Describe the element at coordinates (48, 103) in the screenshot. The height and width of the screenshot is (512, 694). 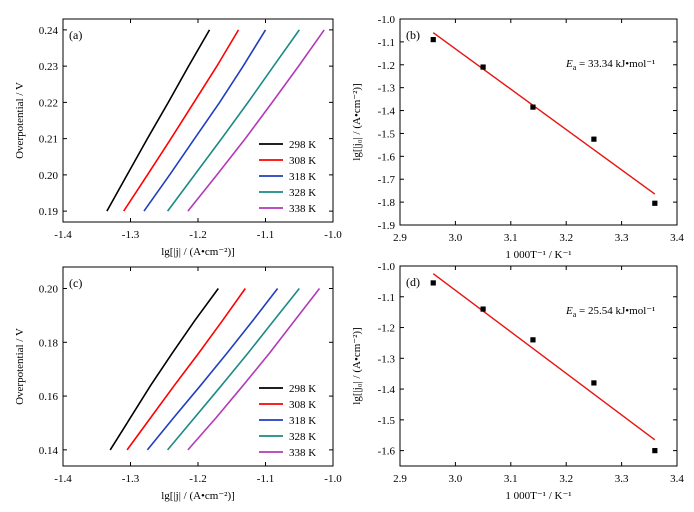
I see `y-tick-label: 0.22` at that location.